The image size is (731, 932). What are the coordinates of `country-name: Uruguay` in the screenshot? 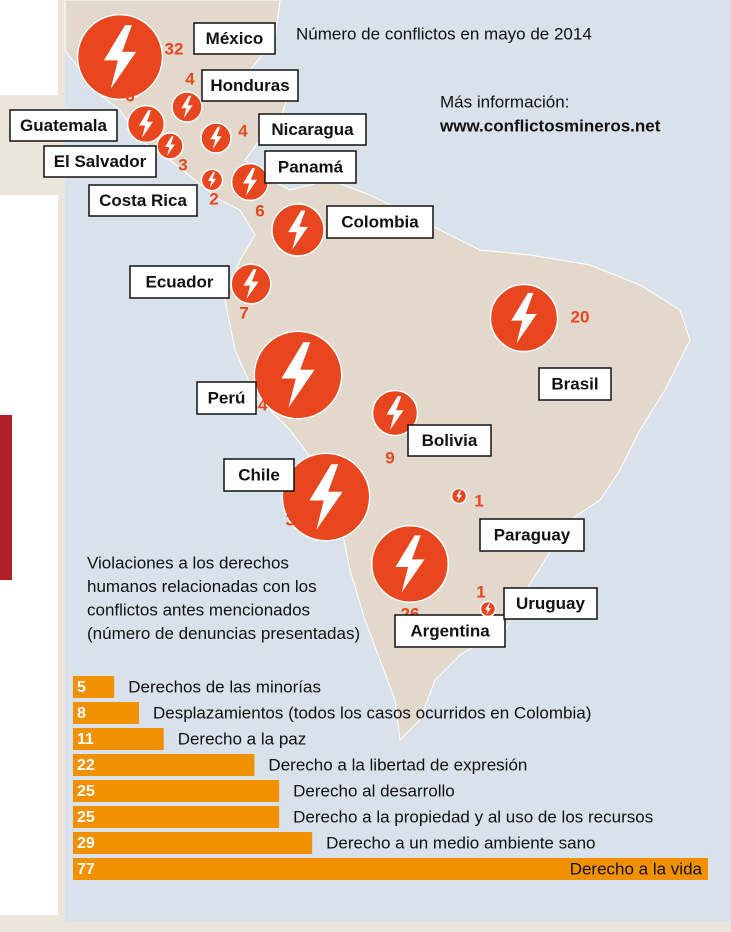 It's located at (551, 603).